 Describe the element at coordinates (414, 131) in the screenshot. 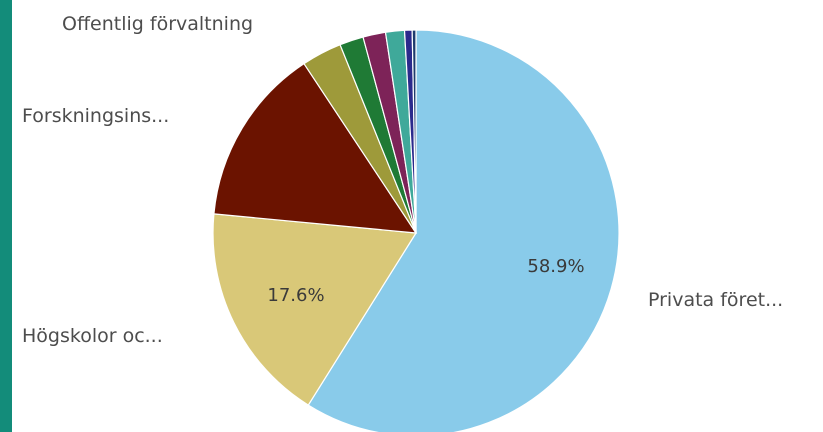

I see `pie-slice-offentlig-förvaltning` at that location.